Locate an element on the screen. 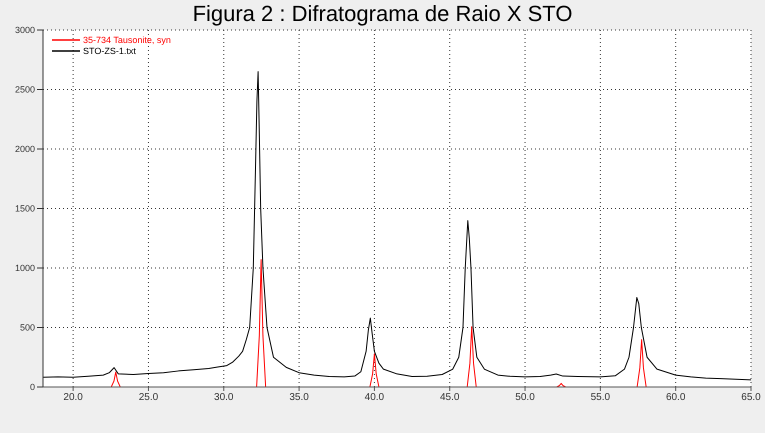 This screenshot has width=765, height=433. x-tick-label: 35.0 is located at coordinates (299, 398).